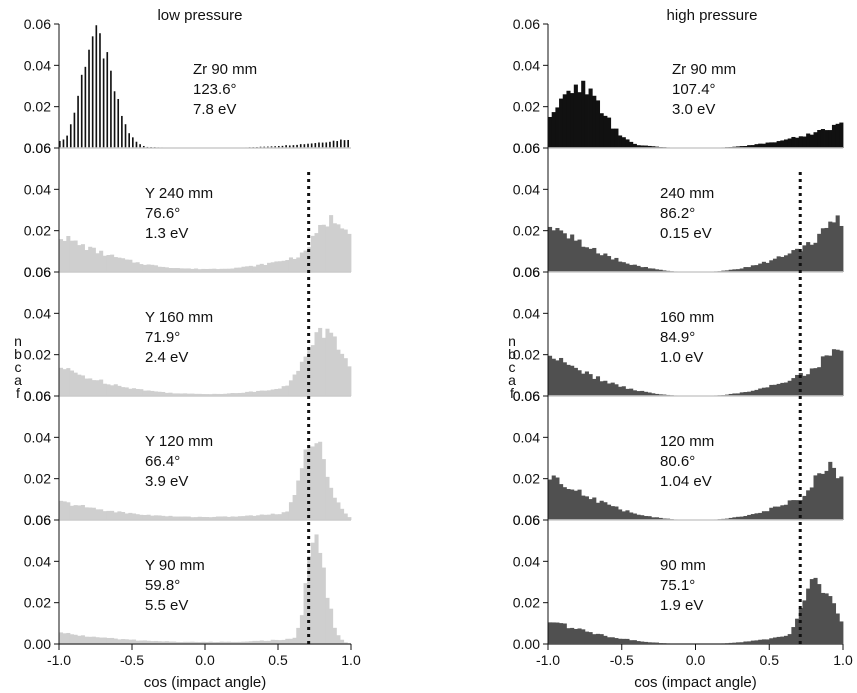 This screenshot has width=857, height=693. What do you see at coordinates (162, 585) in the screenshot?
I see `panel-label-0-4-1: 59.8°` at bounding box center [162, 585].